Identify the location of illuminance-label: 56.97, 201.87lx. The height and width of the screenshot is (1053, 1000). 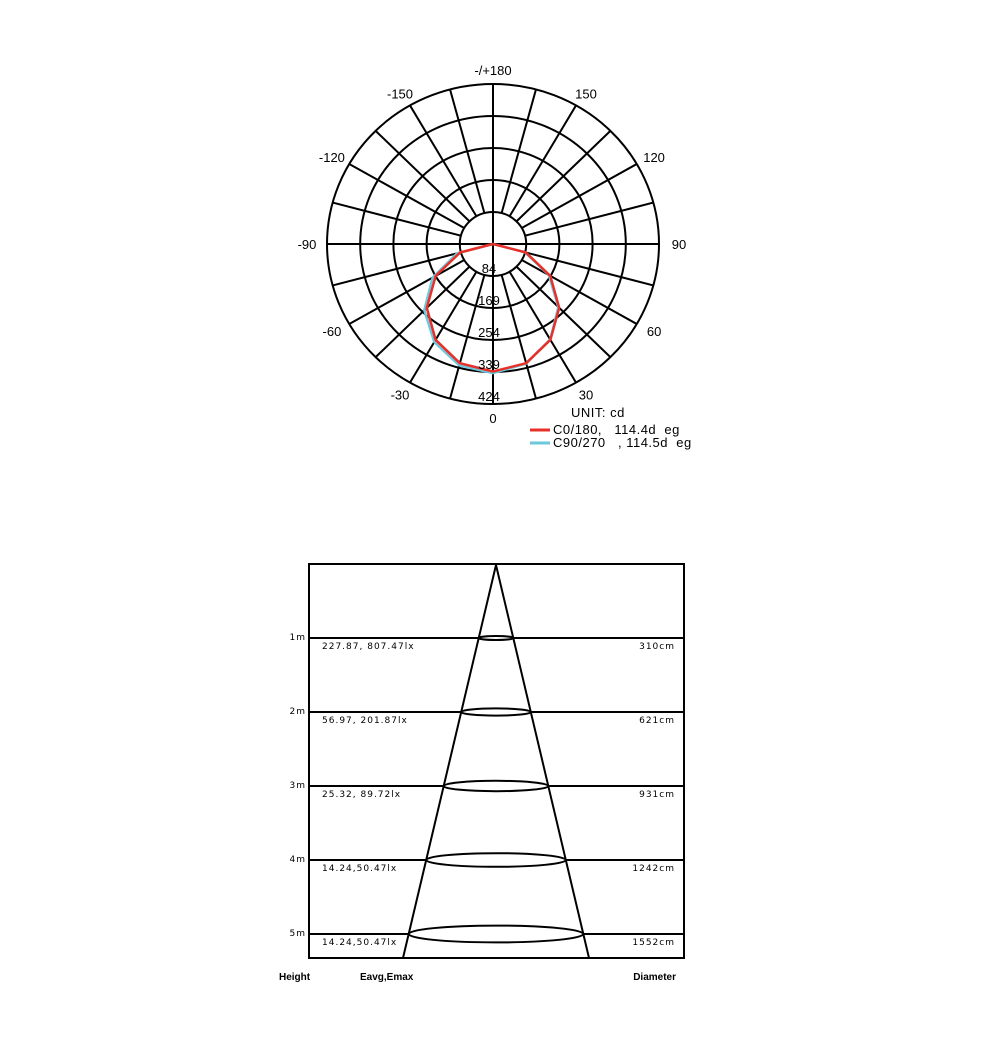
(365, 721).